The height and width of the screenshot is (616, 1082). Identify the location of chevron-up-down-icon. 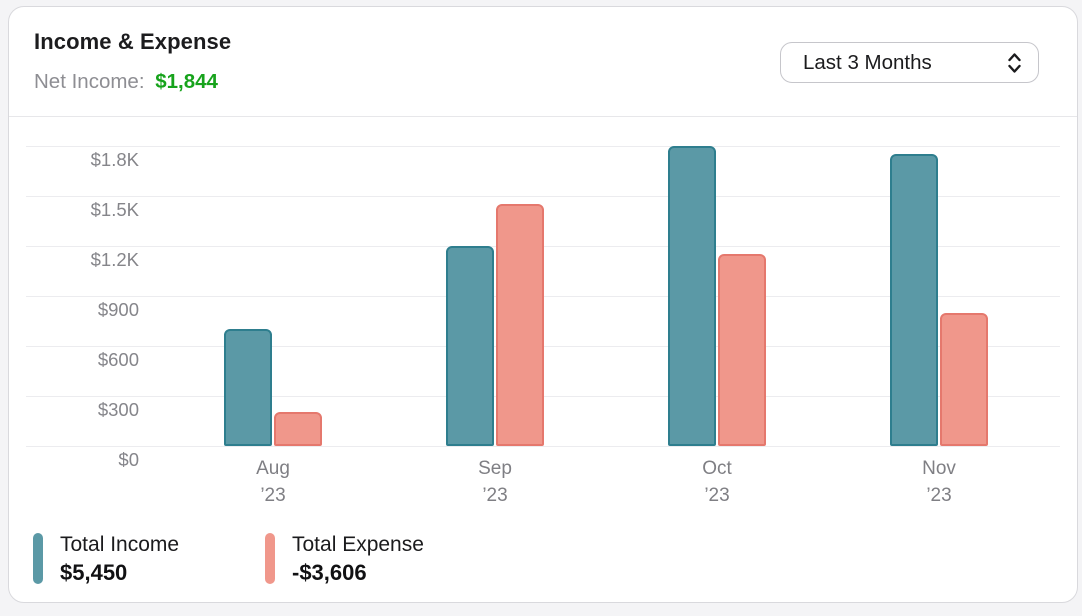
(1014, 62).